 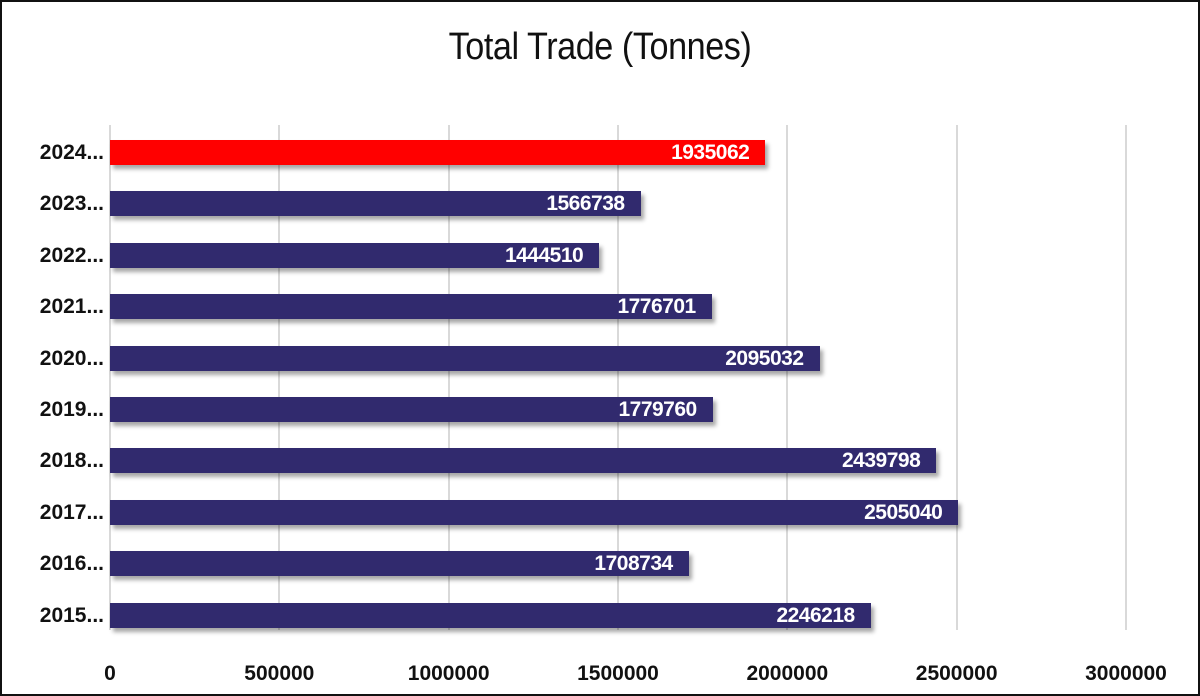 I want to click on bar: 1566738, so click(x=375, y=204).